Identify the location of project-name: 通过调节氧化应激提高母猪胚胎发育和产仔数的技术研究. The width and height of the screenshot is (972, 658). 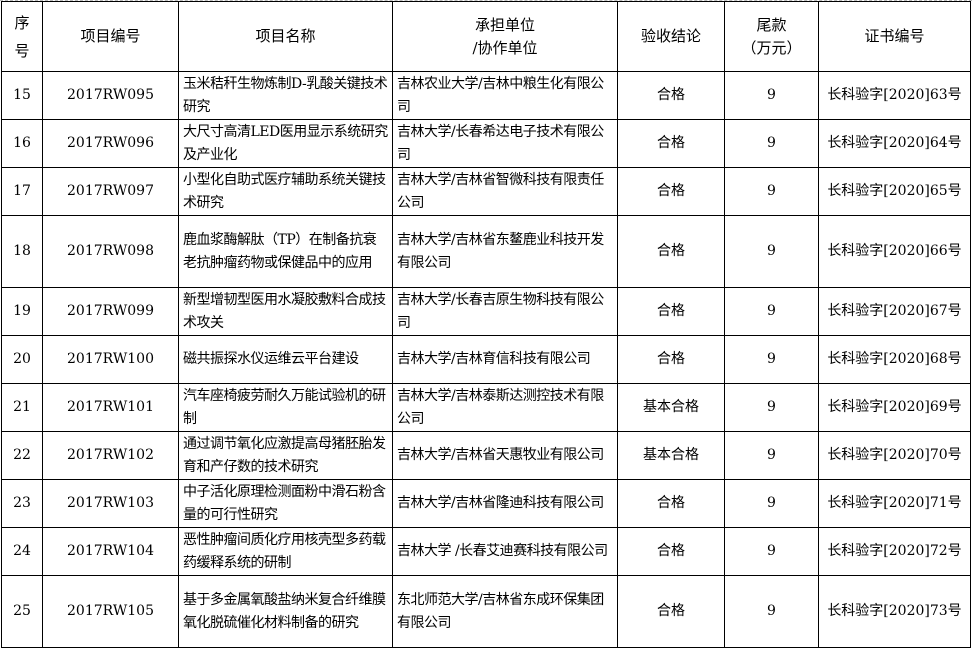
(285, 455).